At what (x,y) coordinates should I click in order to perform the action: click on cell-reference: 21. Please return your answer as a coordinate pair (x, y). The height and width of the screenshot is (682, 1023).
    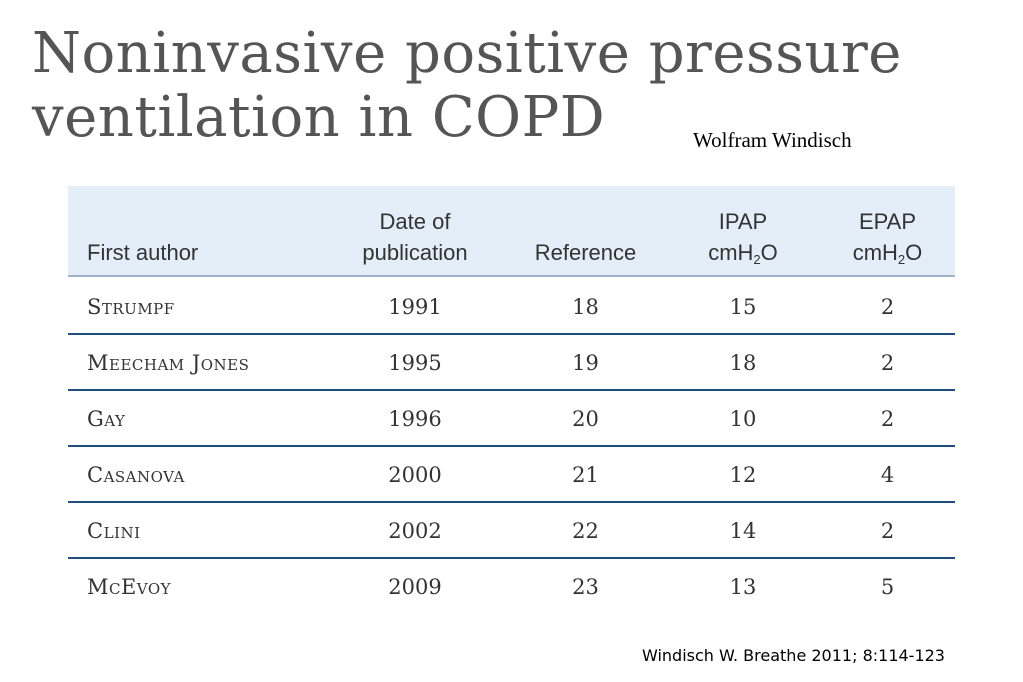
    Looking at the image, I should click on (585, 475).